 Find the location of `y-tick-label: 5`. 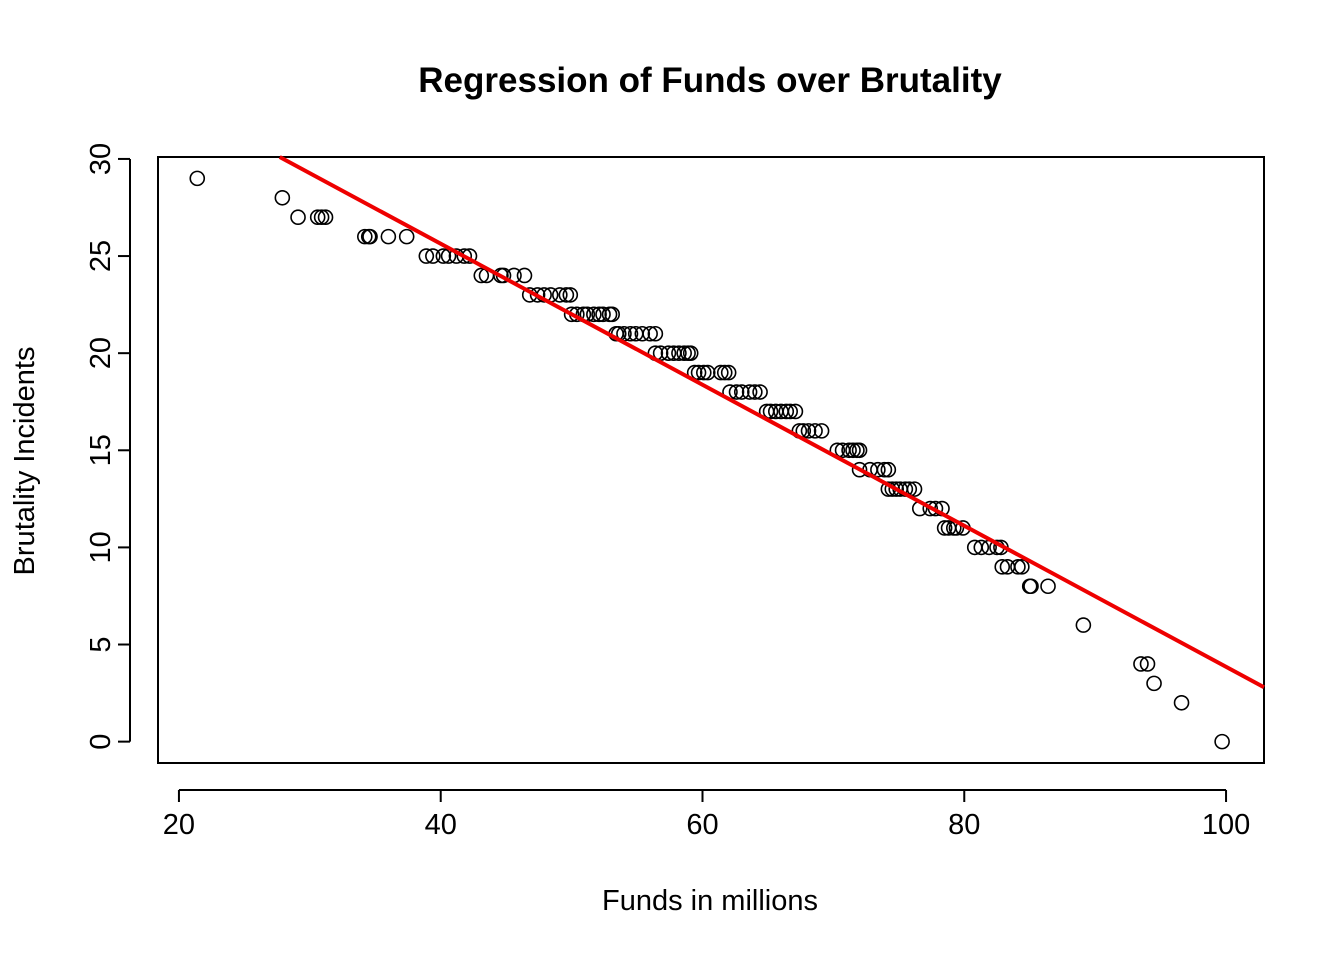

y-tick-label: 5 is located at coordinates (101, 644).